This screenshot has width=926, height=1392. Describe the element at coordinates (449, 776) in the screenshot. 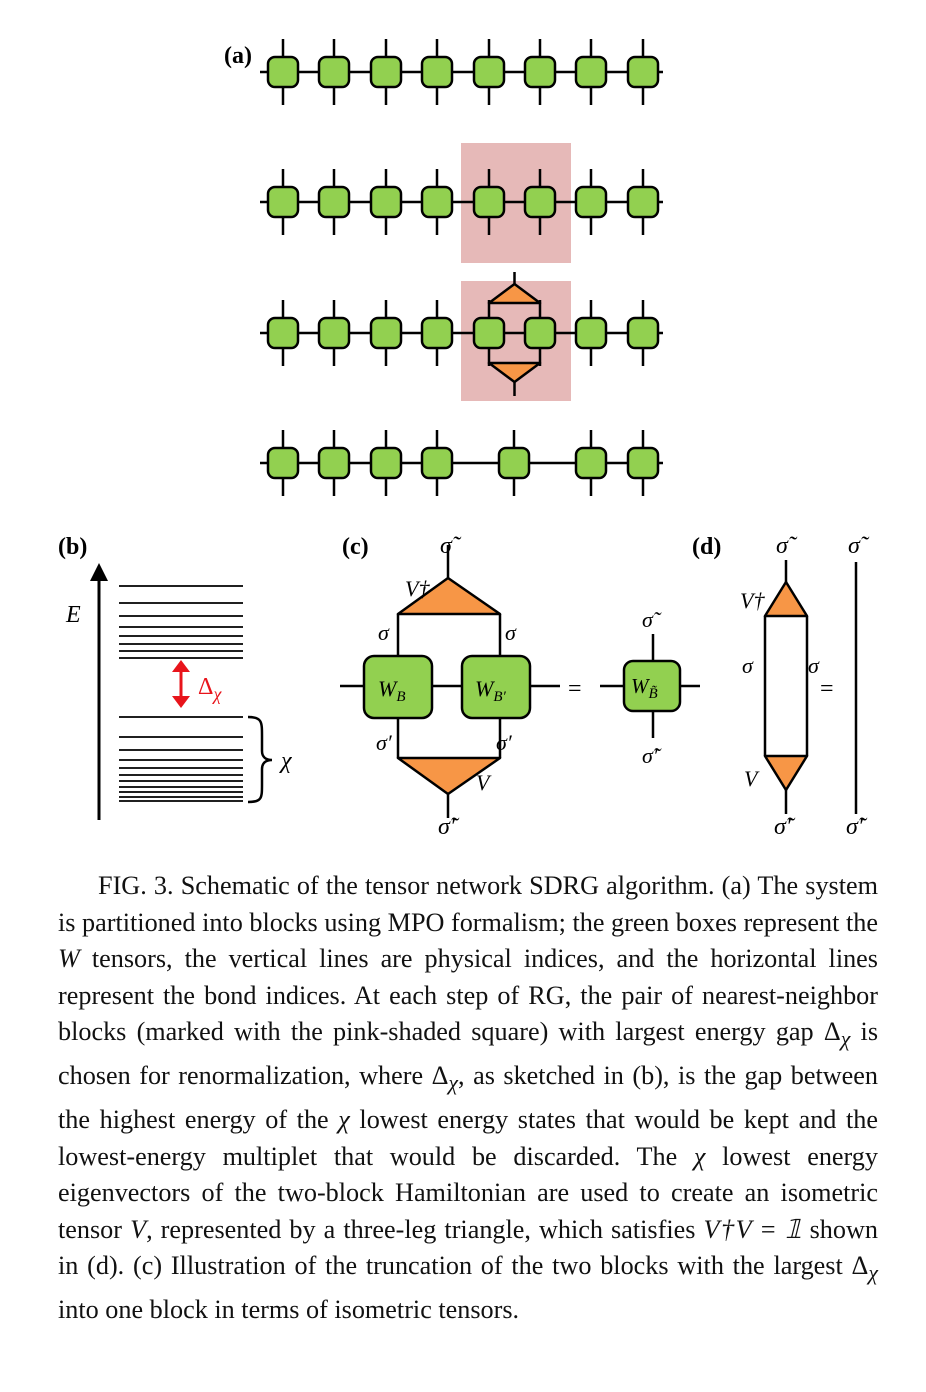

I see `c-v-triangle` at that location.